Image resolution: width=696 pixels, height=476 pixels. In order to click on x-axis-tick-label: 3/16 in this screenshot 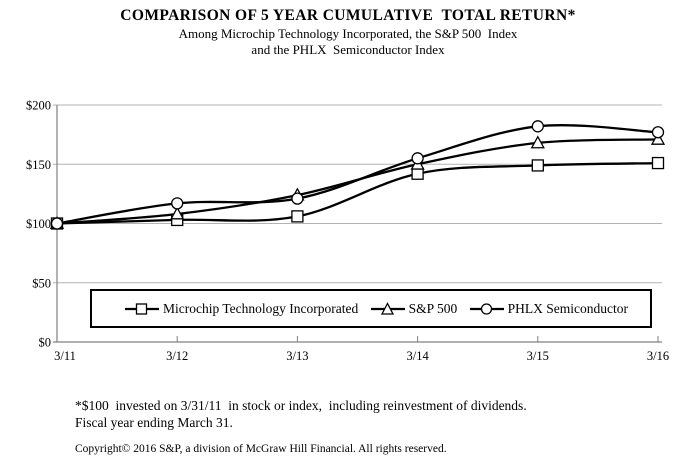, I will do `click(658, 356)`.